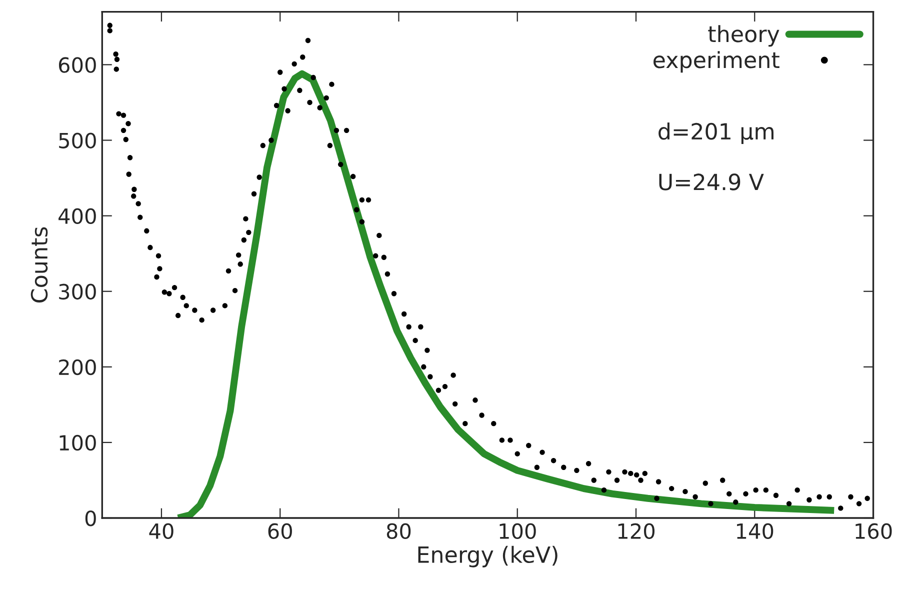 This screenshot has height=590, width=904. Describe the element at coordinates (280, 531) in the screenshot. I see `x-tick-label: 60` at that location.